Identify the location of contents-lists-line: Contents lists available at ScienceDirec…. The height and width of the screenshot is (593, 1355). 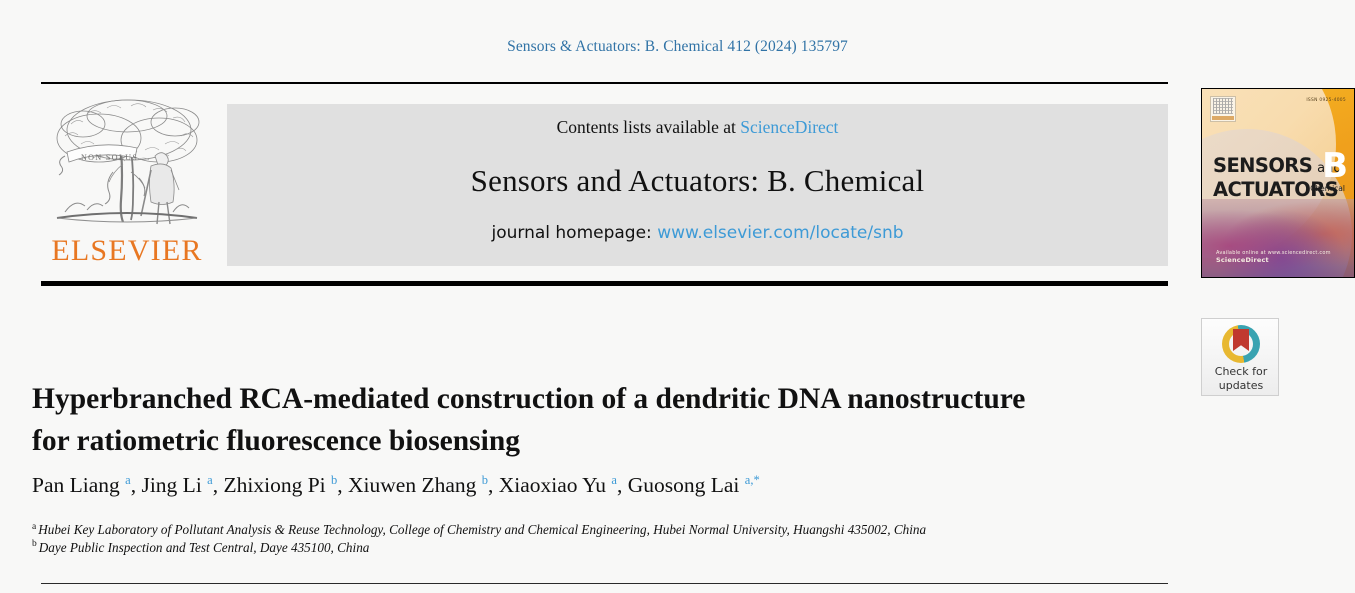
(697, 127).